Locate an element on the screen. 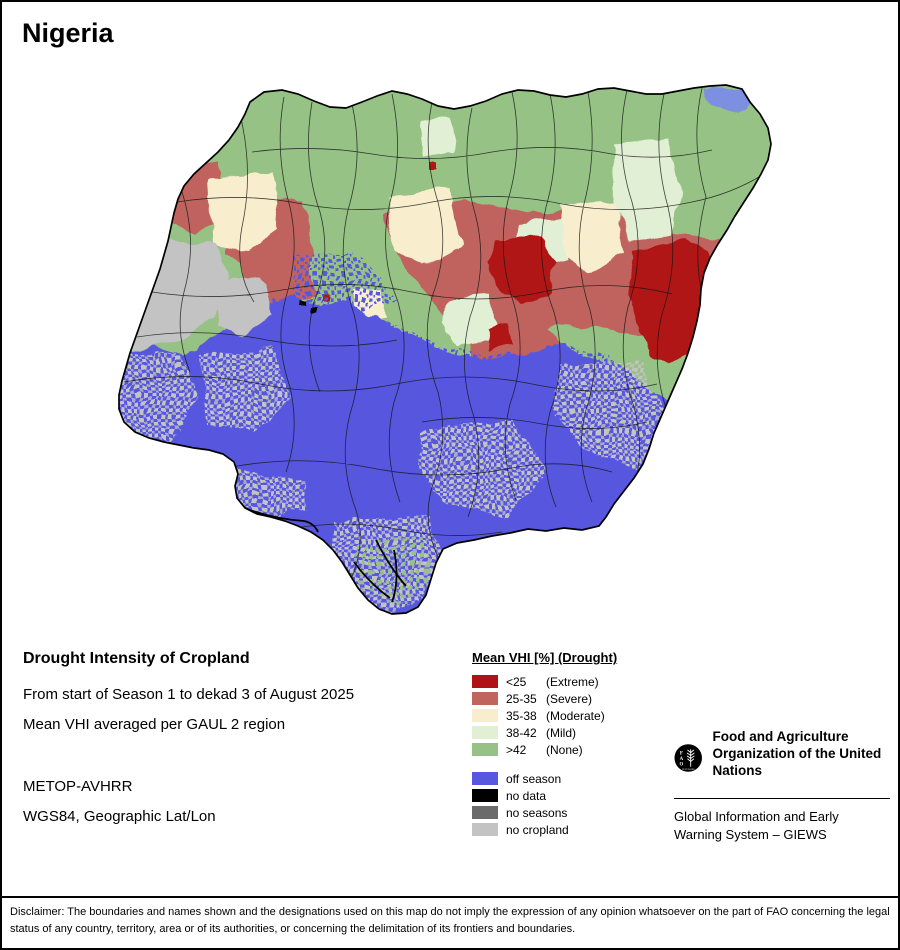  legend-swatch-moderate is located at coordinates (485, 715).